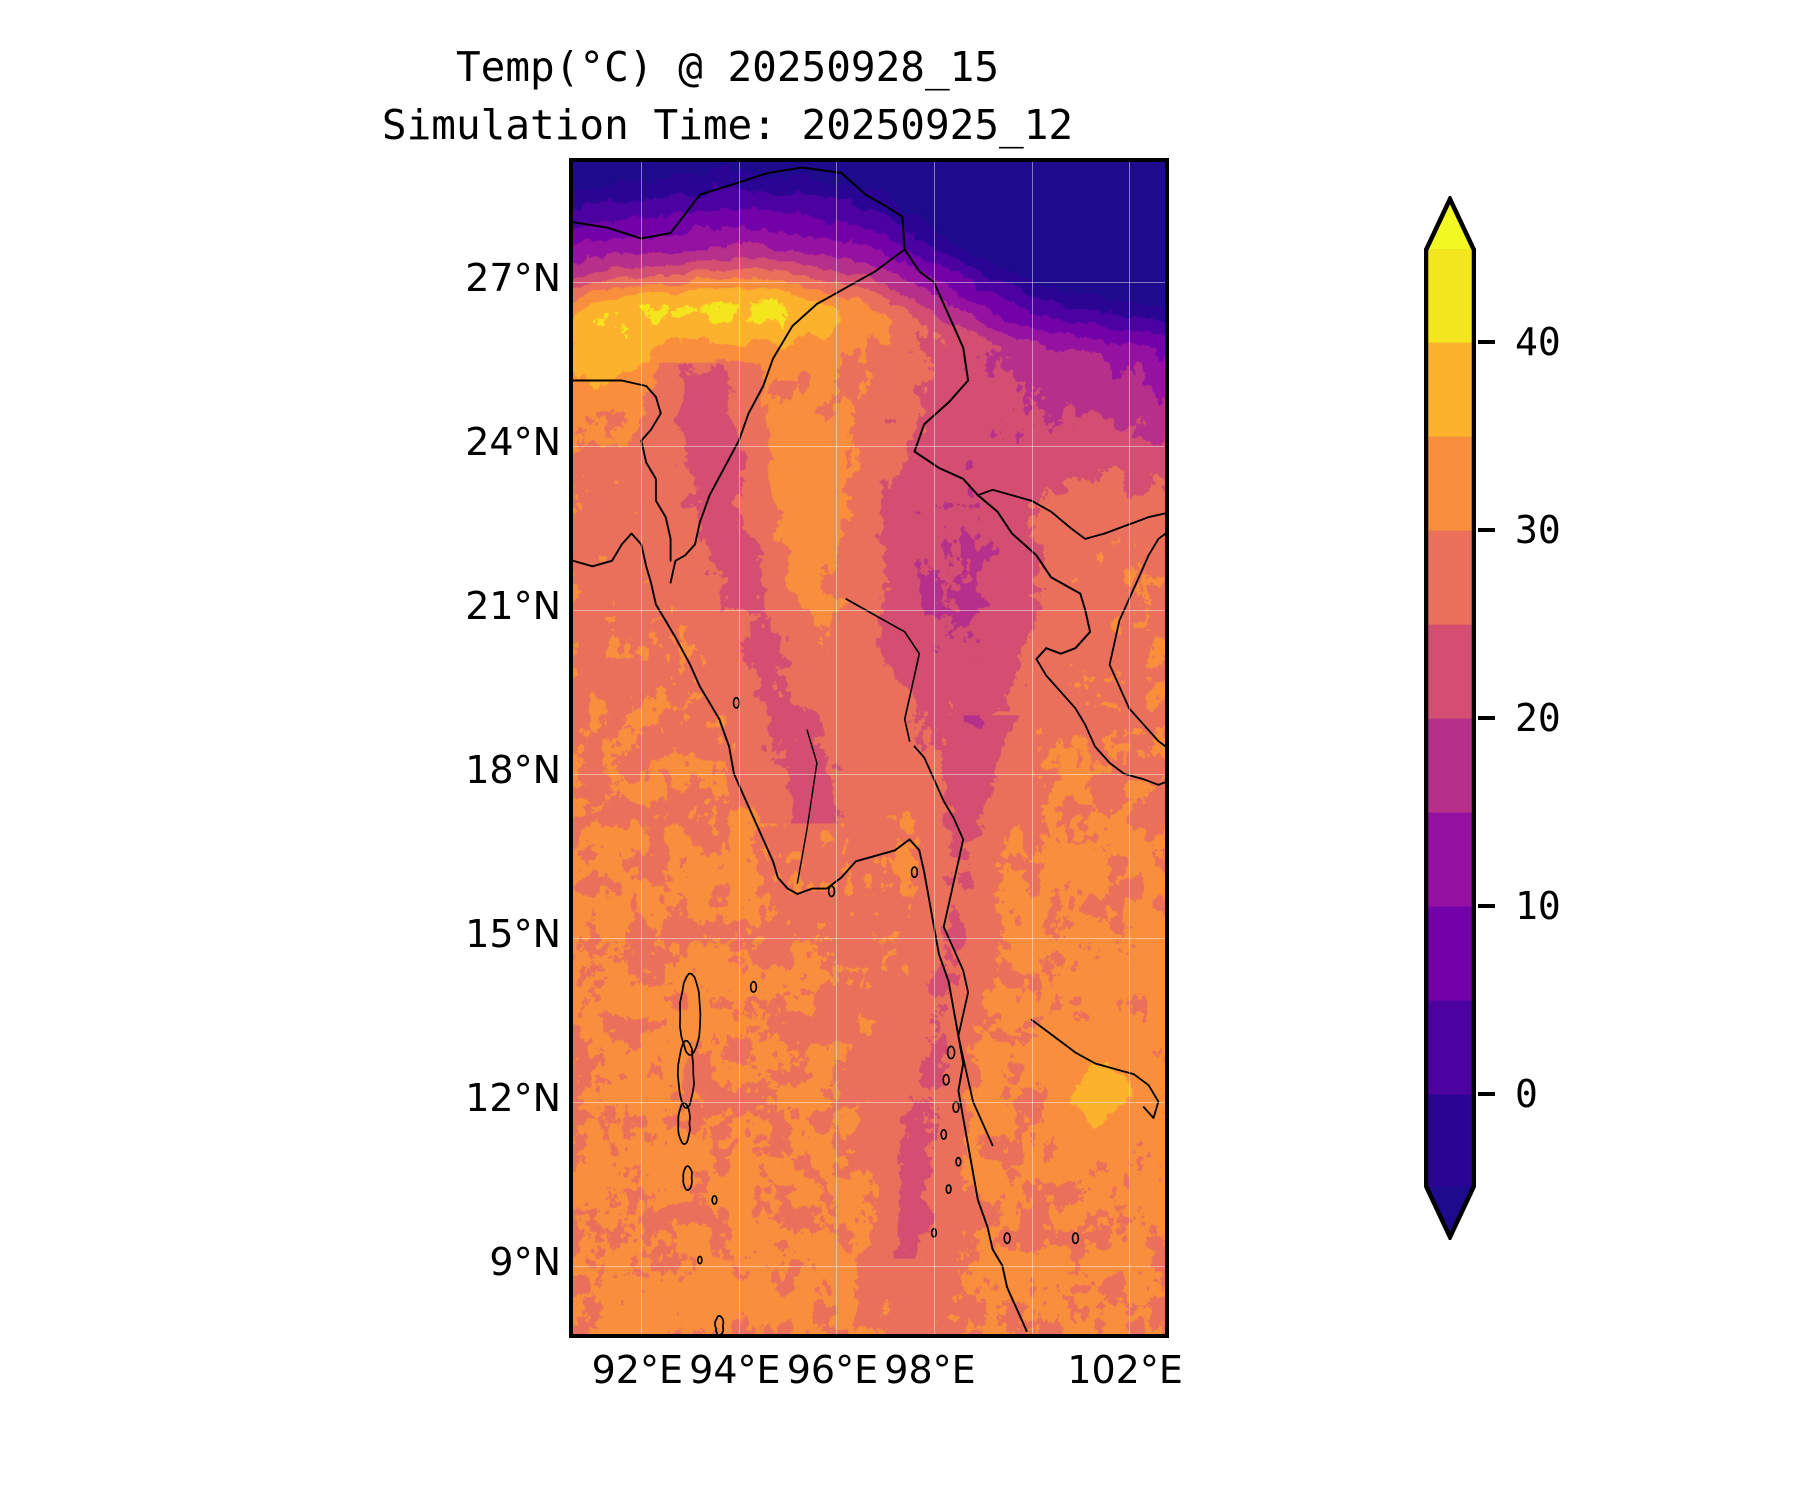  Describe the element at coordinates (727, 67) in the screenshot. I see `title-line-1: Temp(°C) @ 20250928_15` at that location.